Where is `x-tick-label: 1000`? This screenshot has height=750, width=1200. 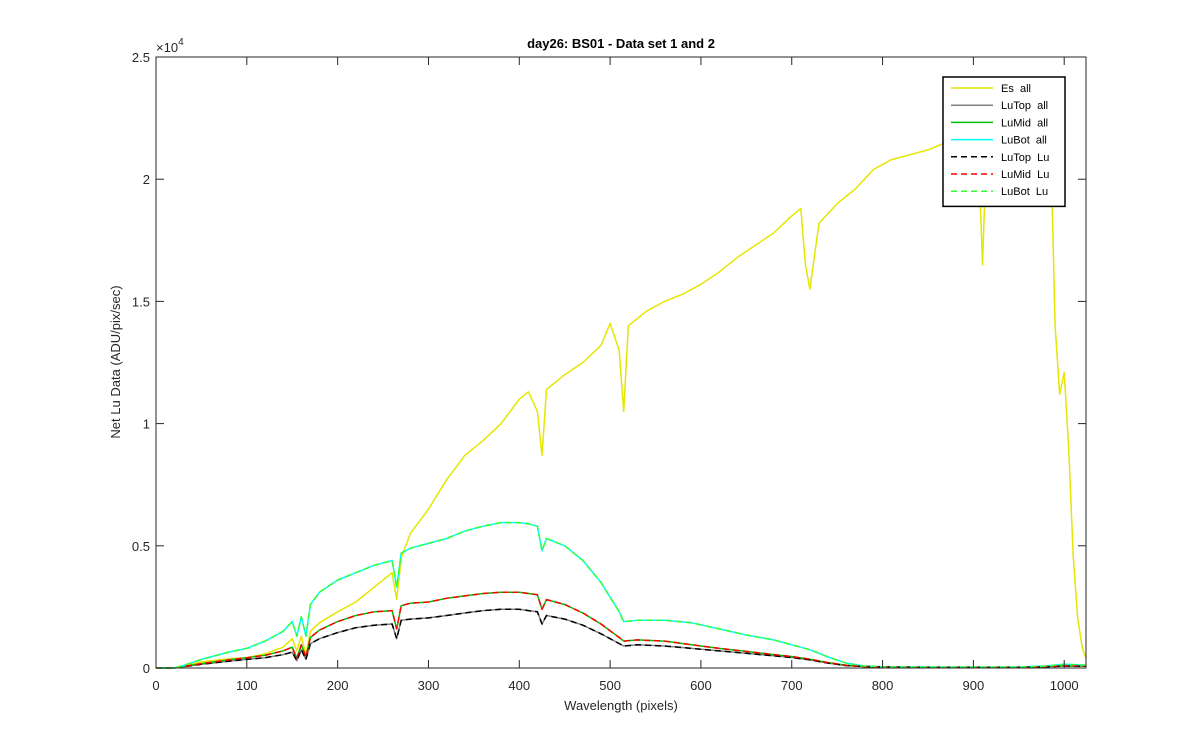 x-tick-label: 1000 is located at coordinates (1064, 685).